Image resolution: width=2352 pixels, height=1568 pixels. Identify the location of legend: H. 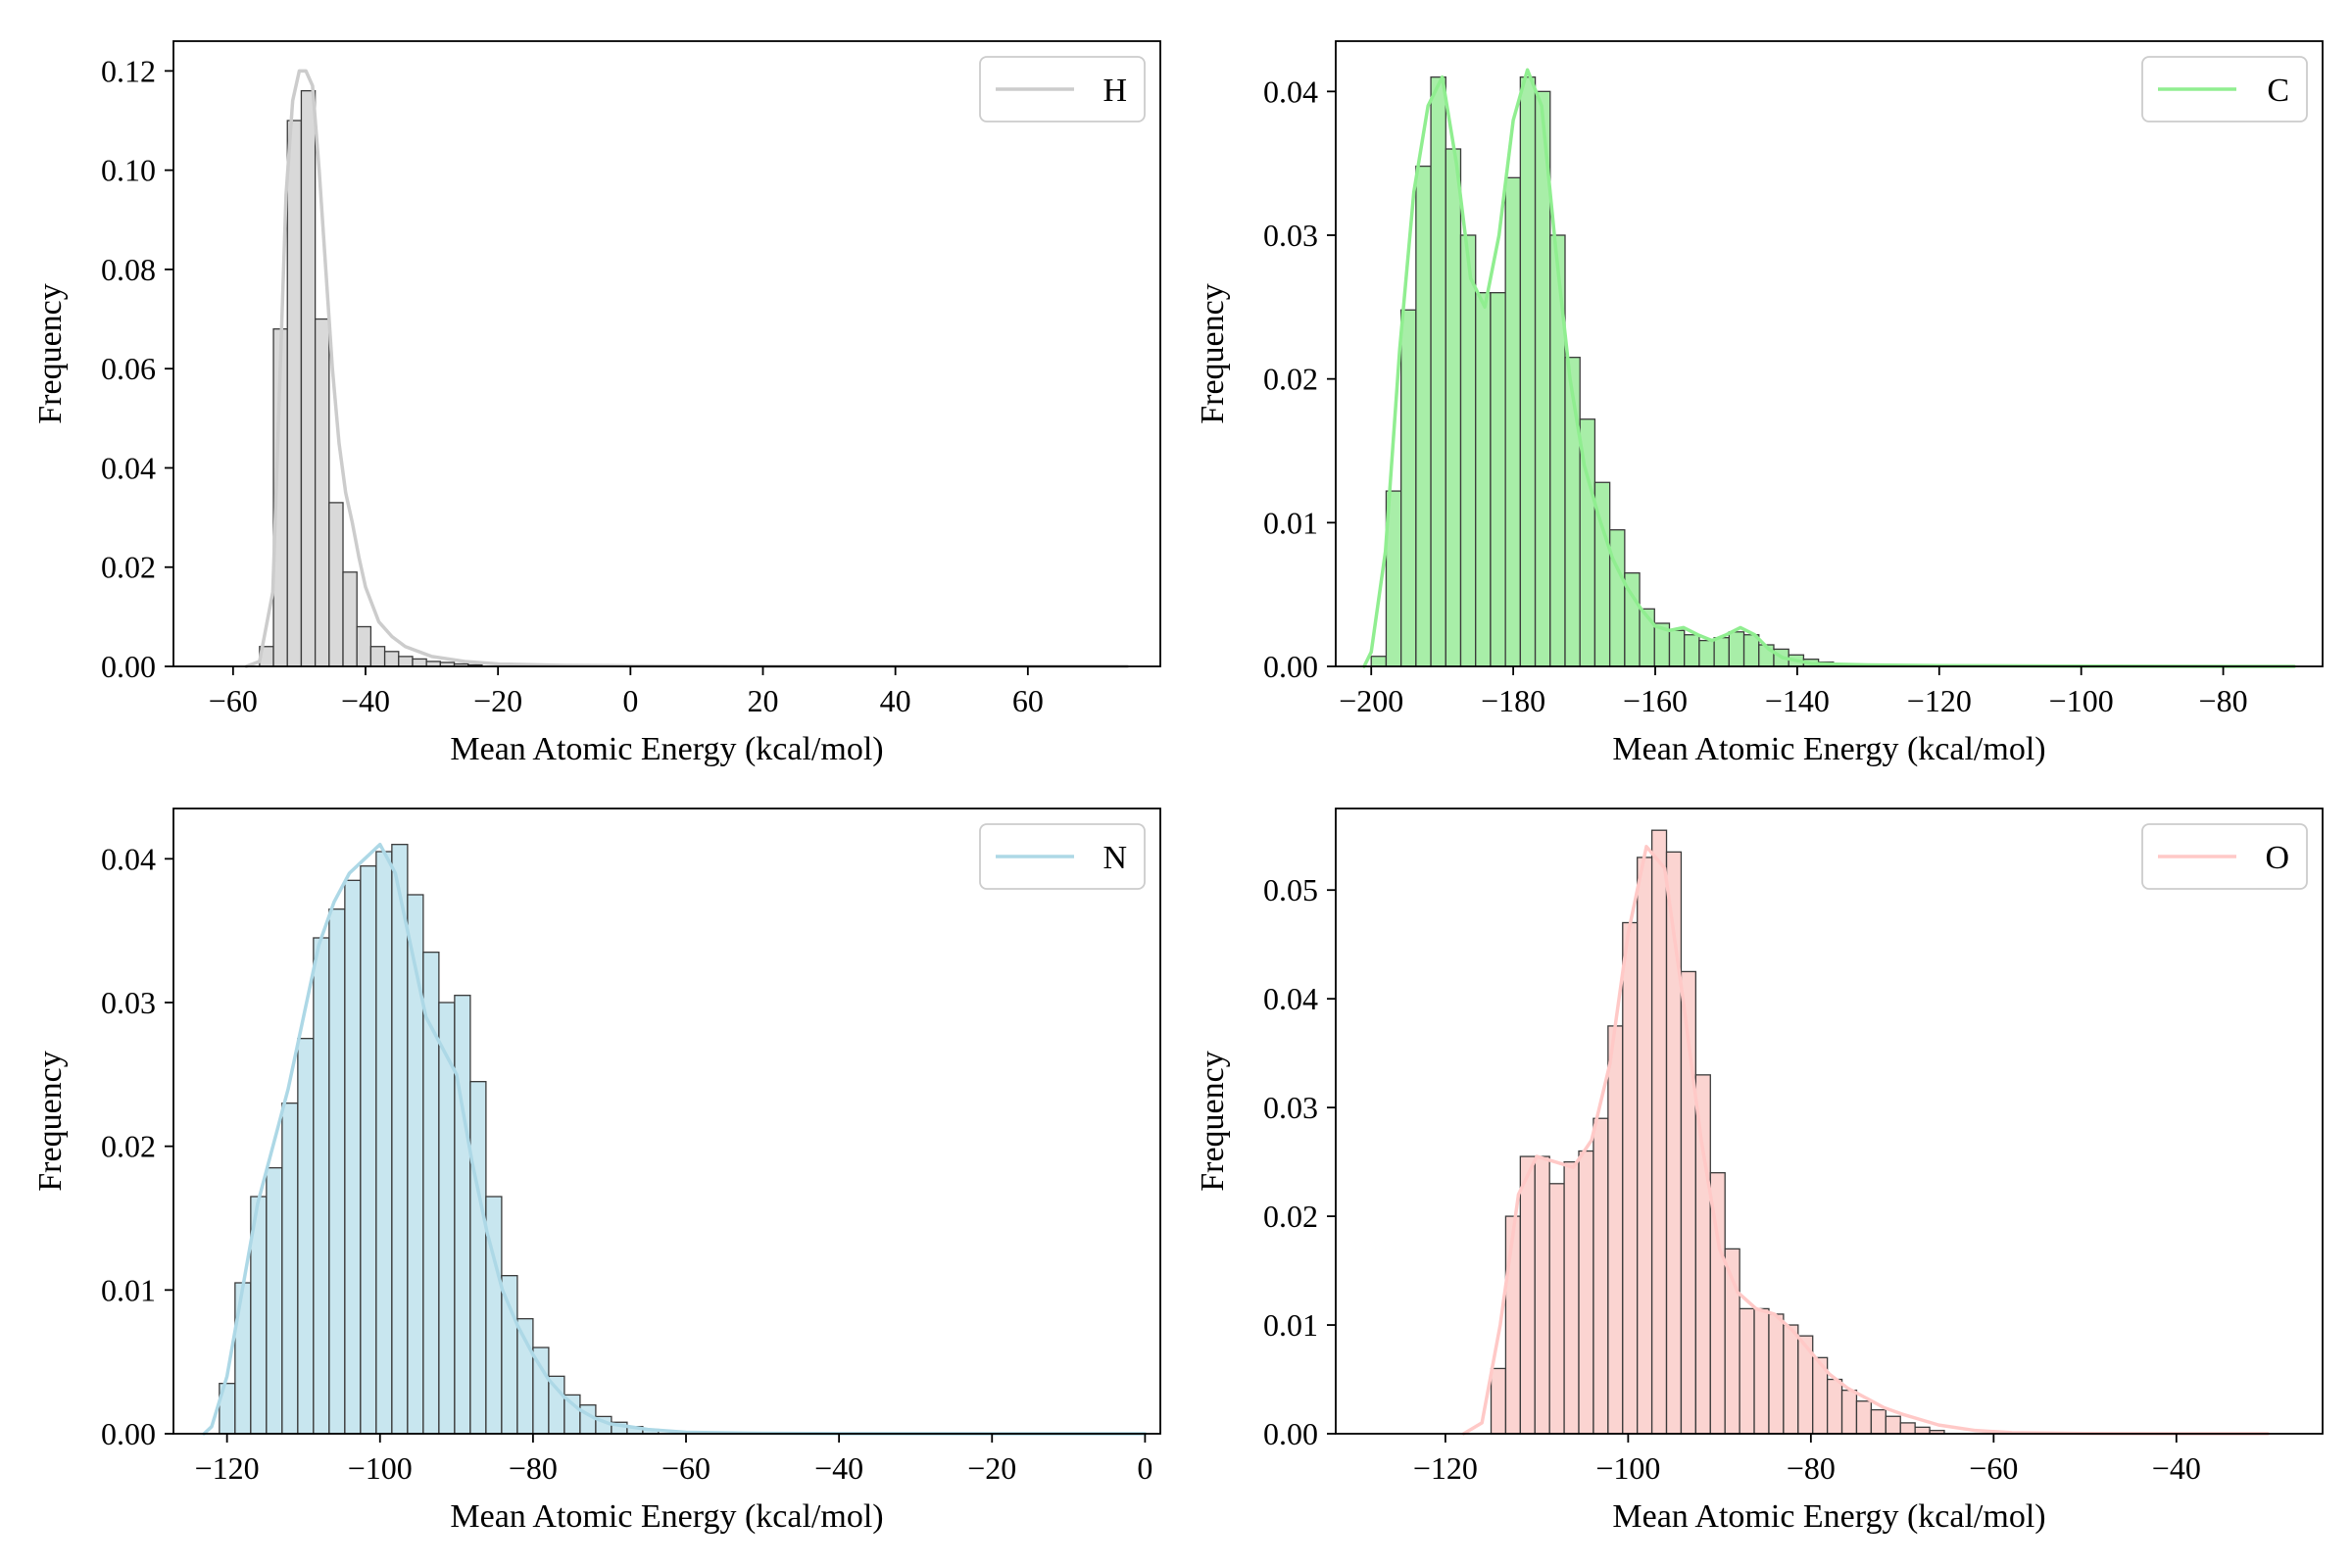
(1062, 89).